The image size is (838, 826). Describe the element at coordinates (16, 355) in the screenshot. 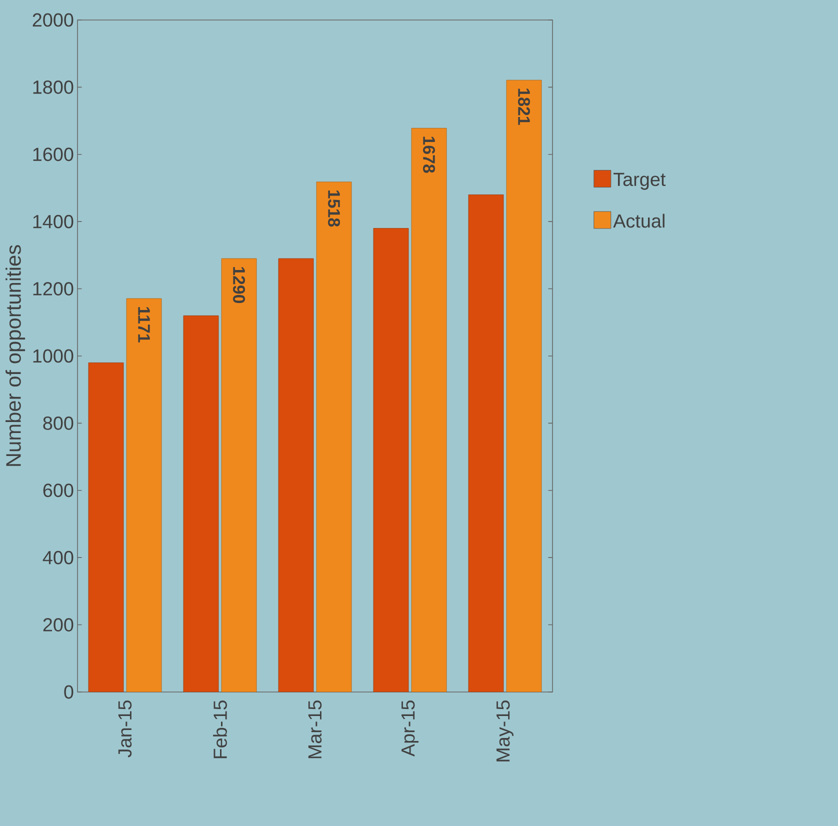

I see `y-axis-title: Number of opportunities` at that location.